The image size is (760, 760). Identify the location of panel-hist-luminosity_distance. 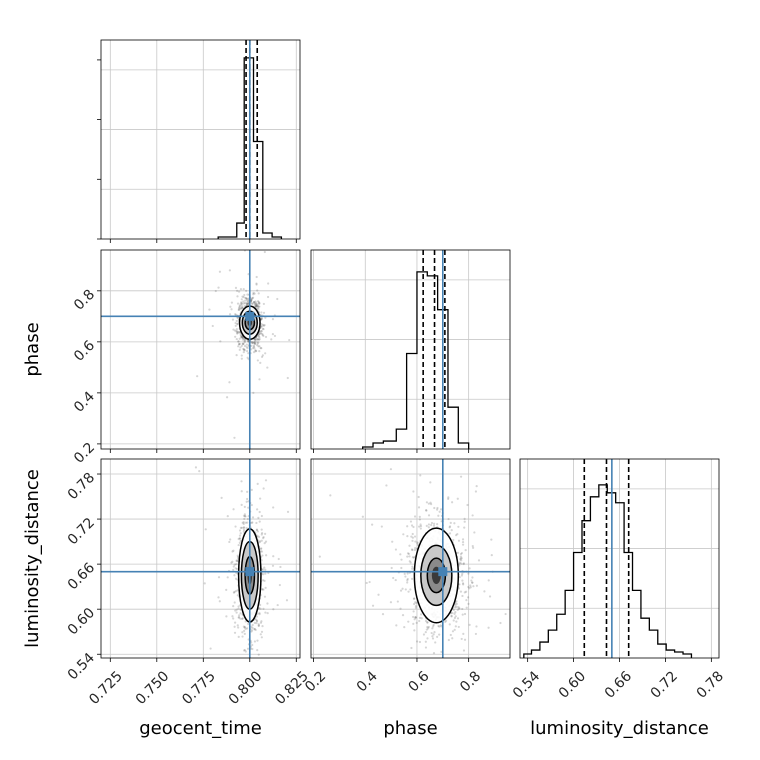
(619, 560).